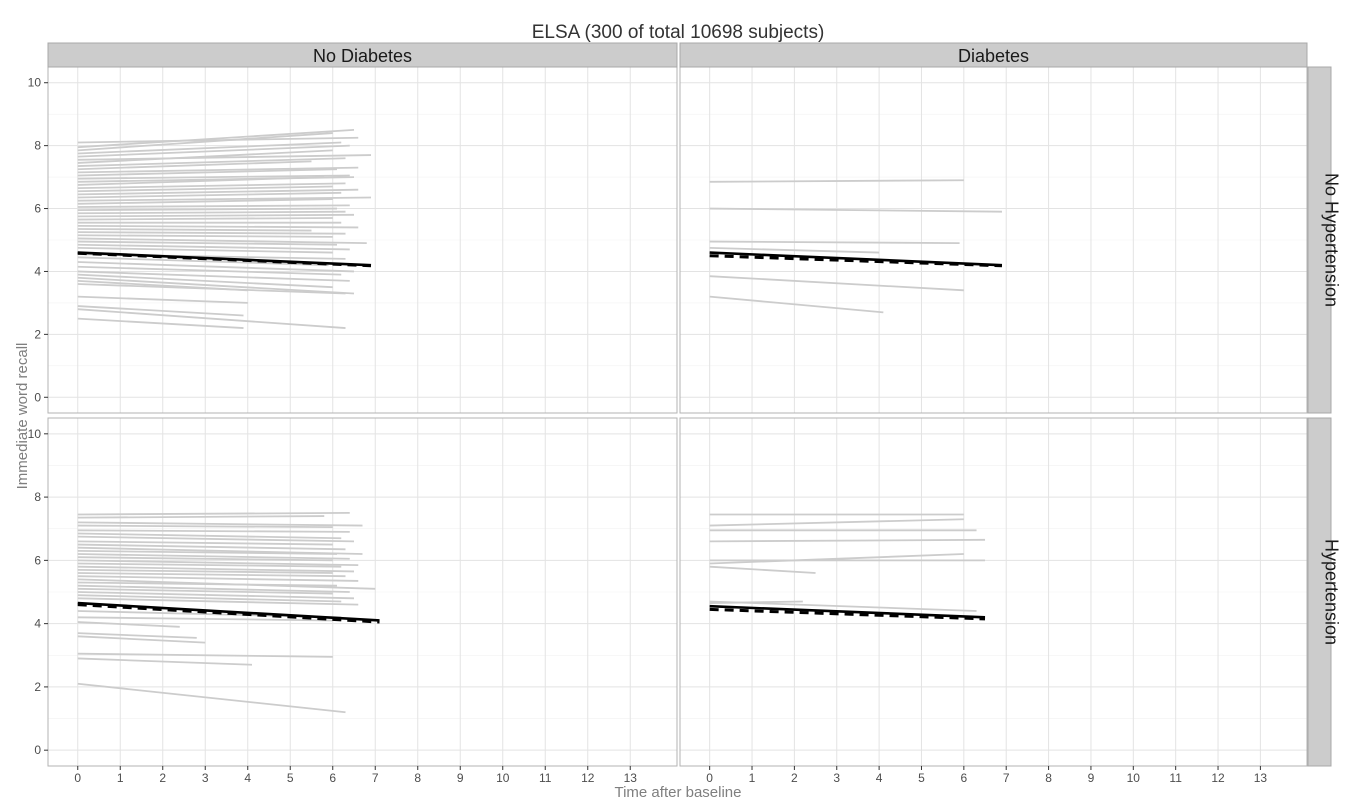 The width and height of the screenshot is (1350, 810). Describe the element at coordinates (37, 750) in the screenshot. I see `y-tick-label: 0` at that location.